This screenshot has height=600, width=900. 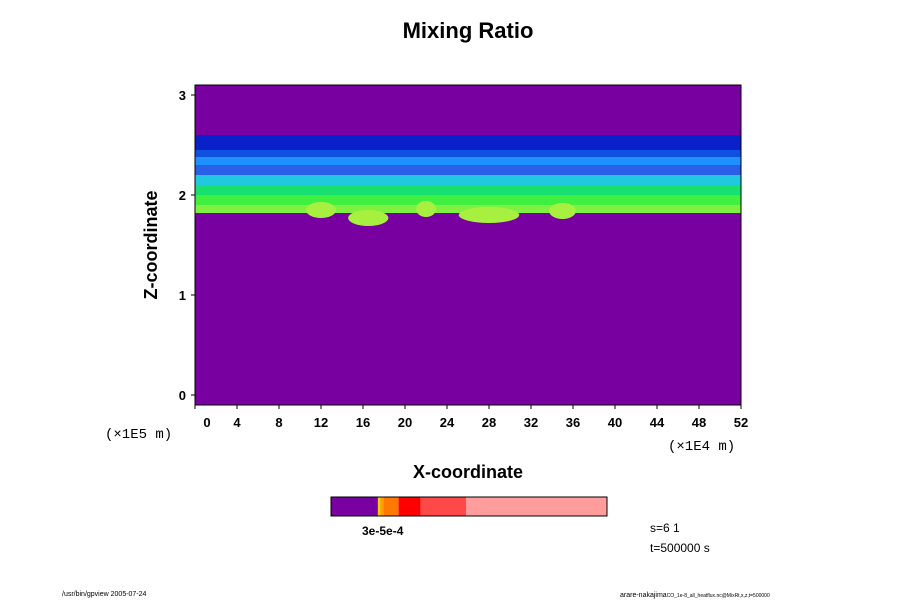 What do you see at coordinates (138, 435) in the screenshot?
I see `y-axis-unit: (×1E5 m)` at bounding box center [138, 435].